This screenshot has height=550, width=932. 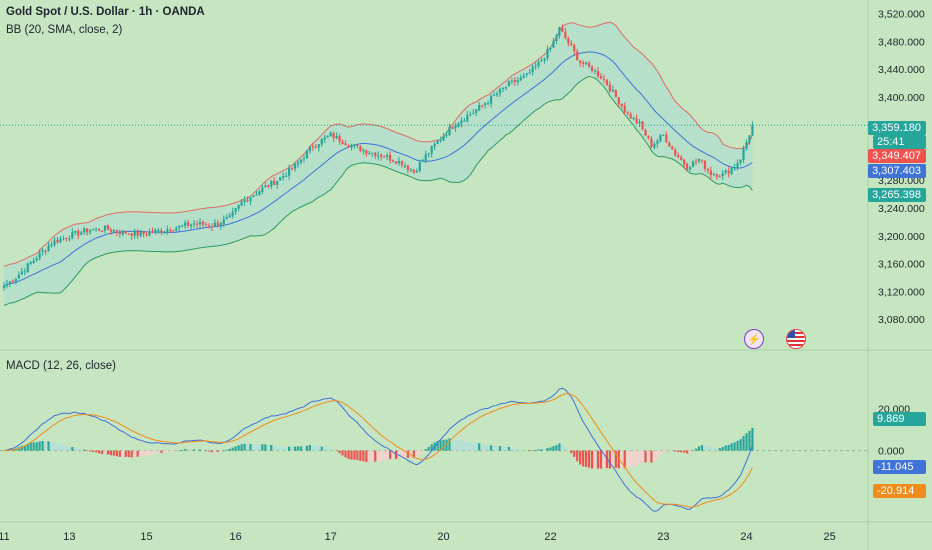 What do you see at coordinates (901, 181) in the screenshot?
I see `price-axis-tick: 3,280.000` at bounding box center [901, 181].